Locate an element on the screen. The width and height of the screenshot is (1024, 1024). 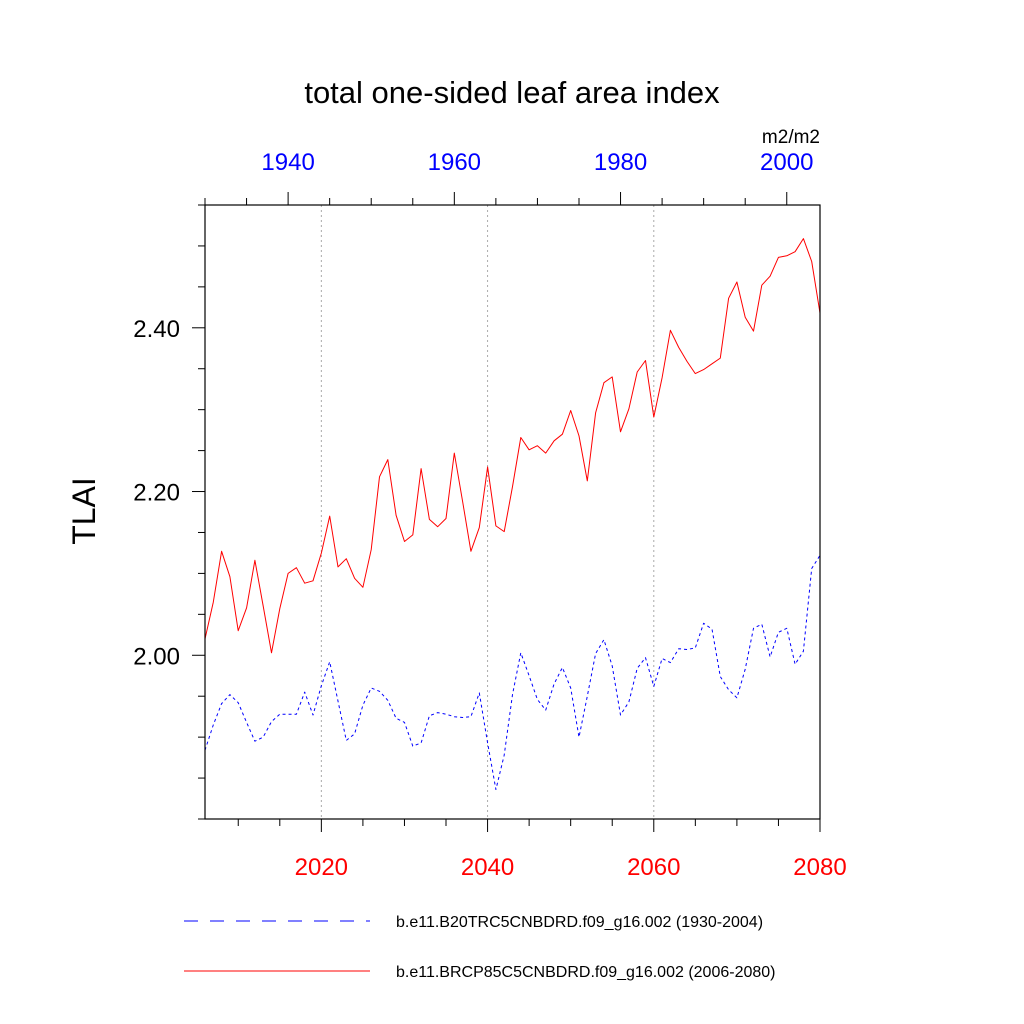
y-tick-label: 2.20 is located at coordinates (156, 493).